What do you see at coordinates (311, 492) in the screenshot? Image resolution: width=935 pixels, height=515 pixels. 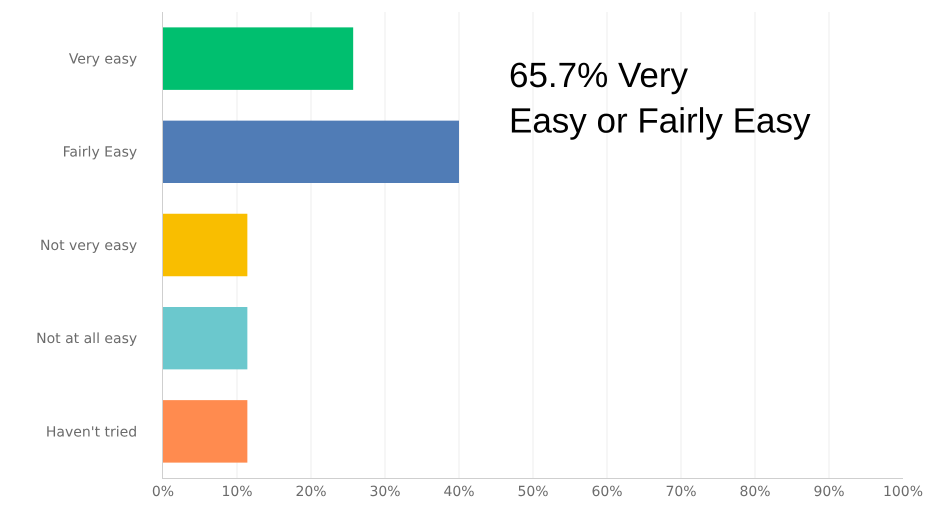 I see `x-tick-label: 20%` at bounding box center [311, 492].